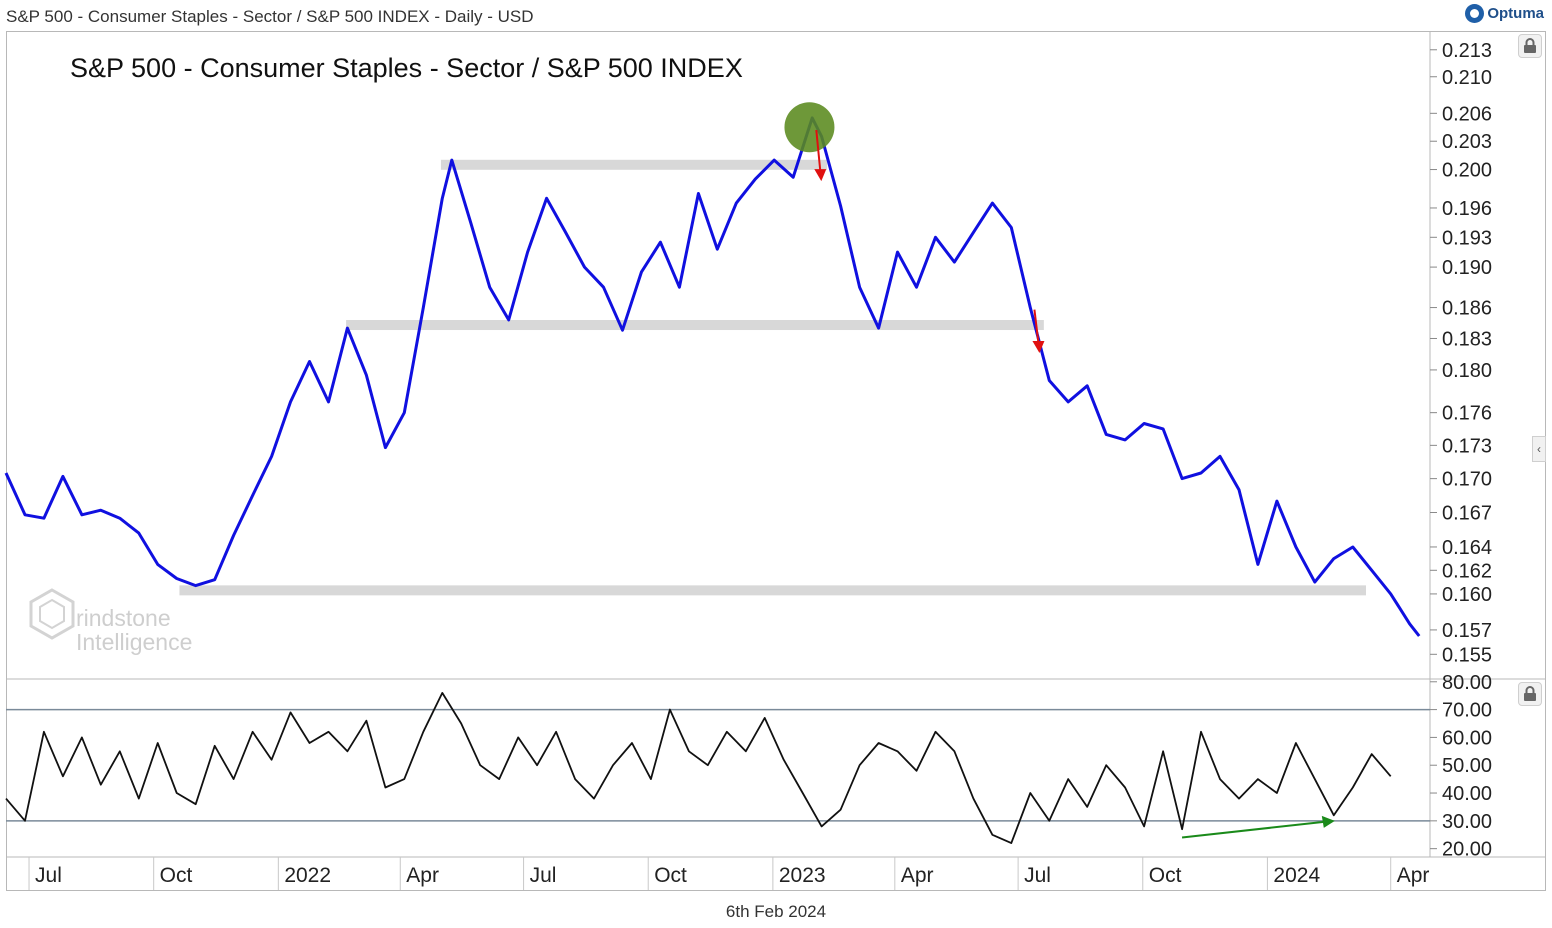  Describe the element at coordinates (1467, 309) in the screenshot. I see `price-ytick-label: 0.186` at that location.